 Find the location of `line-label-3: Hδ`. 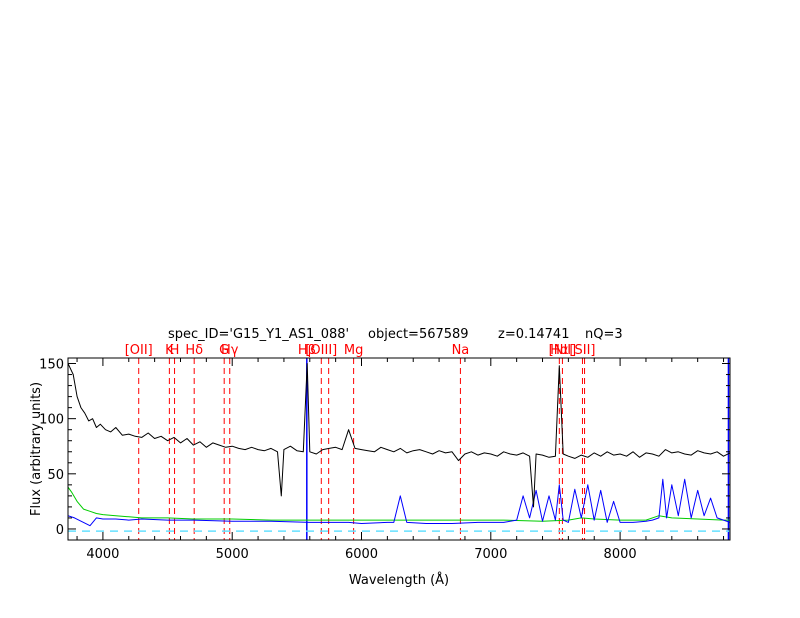

line-label-3: Hδ is located at coordinates (194, 350).